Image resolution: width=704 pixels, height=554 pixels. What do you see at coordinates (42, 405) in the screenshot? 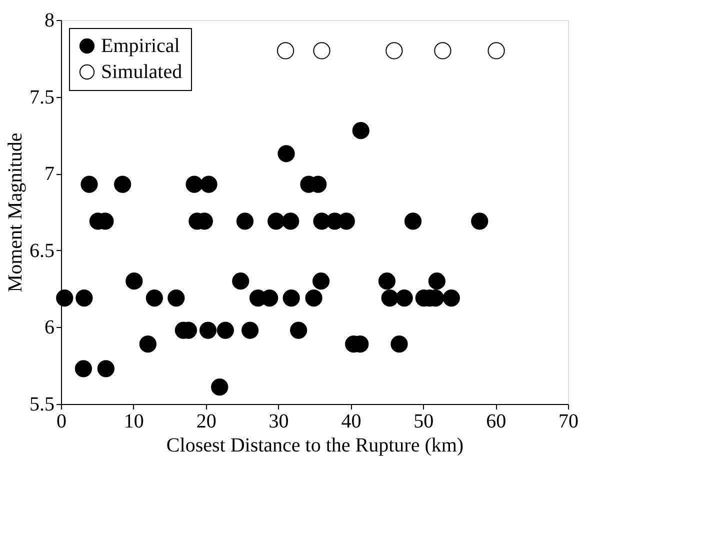
I see `y-tick-label: 5.5` at bounding box center [42, 405].